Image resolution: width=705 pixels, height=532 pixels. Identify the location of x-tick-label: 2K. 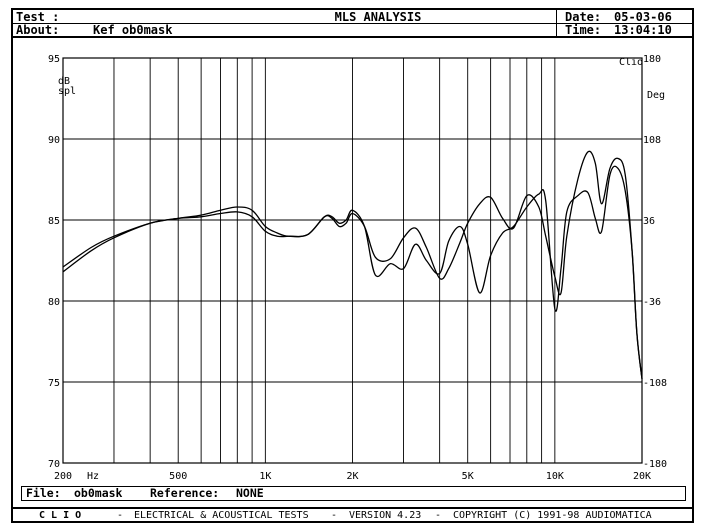
(352, 476).